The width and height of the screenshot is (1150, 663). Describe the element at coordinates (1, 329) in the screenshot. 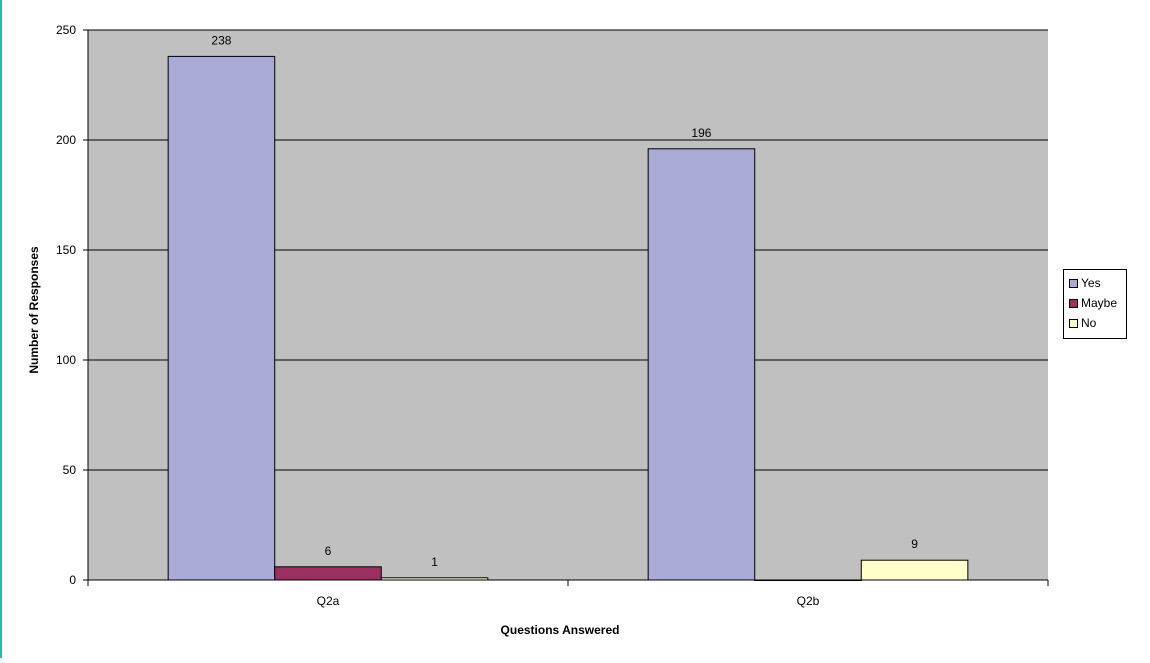

I see `left-accent-border` at that location.